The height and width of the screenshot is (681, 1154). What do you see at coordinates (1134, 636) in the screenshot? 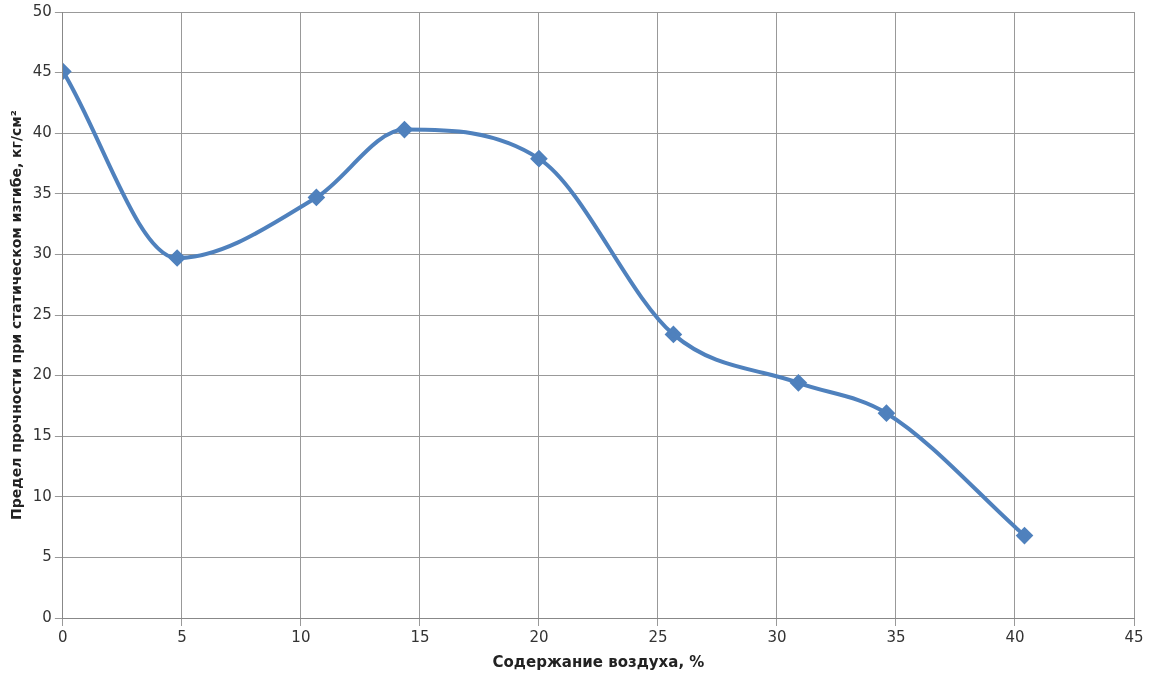
I see `x-tick-label: 45` at bounding box center [1134, 636].